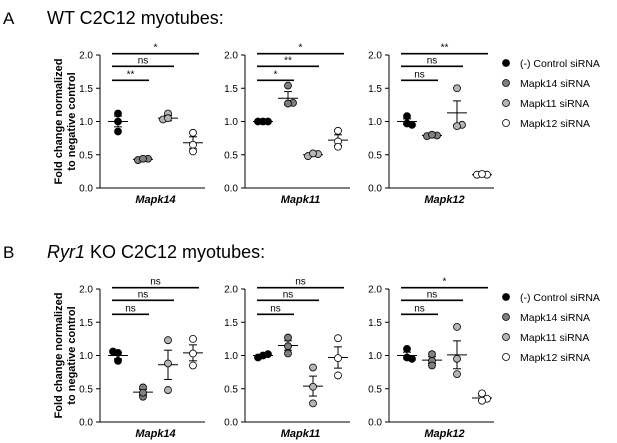 This screenshot has height=443, width=617. What do you see at coordinates (59, 122) in the screenshot?
I see `y-axis-label-line: Fold change normalized` at bounding box center [59, 122].